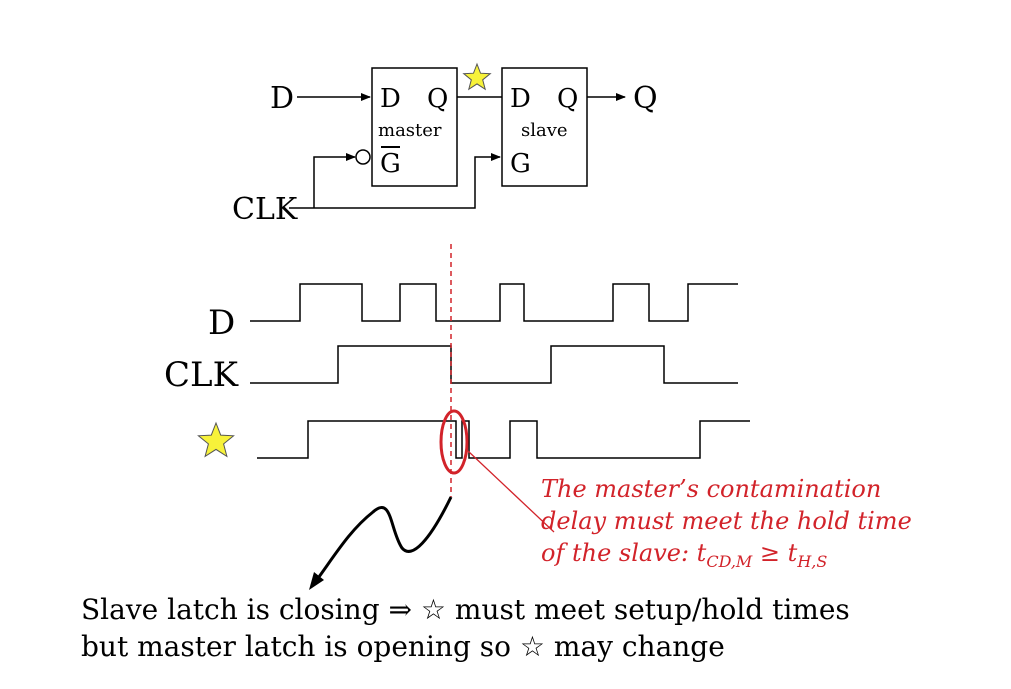 This screenshot has width=1011, height=689. I want to click on note-line-1: The master’s contamination, so click(711, 489).